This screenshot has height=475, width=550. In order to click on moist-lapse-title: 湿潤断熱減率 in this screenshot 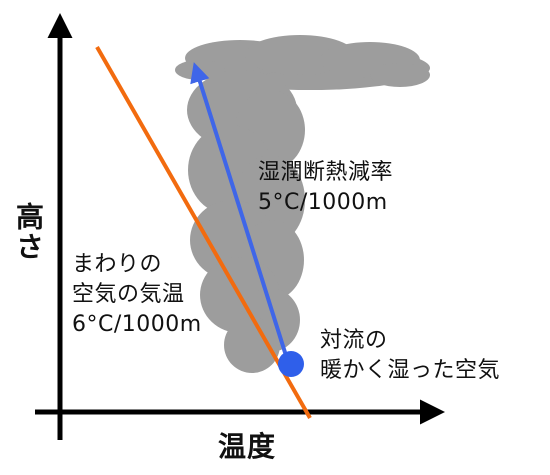, I will do `click(326, 172)`.